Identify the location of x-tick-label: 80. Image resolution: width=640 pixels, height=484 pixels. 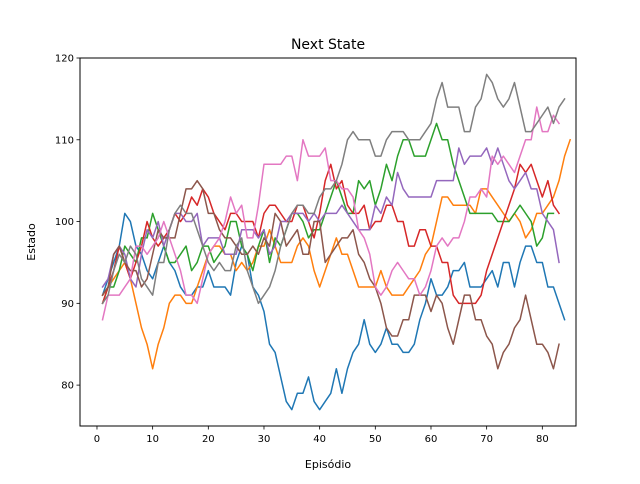
(542, 439).